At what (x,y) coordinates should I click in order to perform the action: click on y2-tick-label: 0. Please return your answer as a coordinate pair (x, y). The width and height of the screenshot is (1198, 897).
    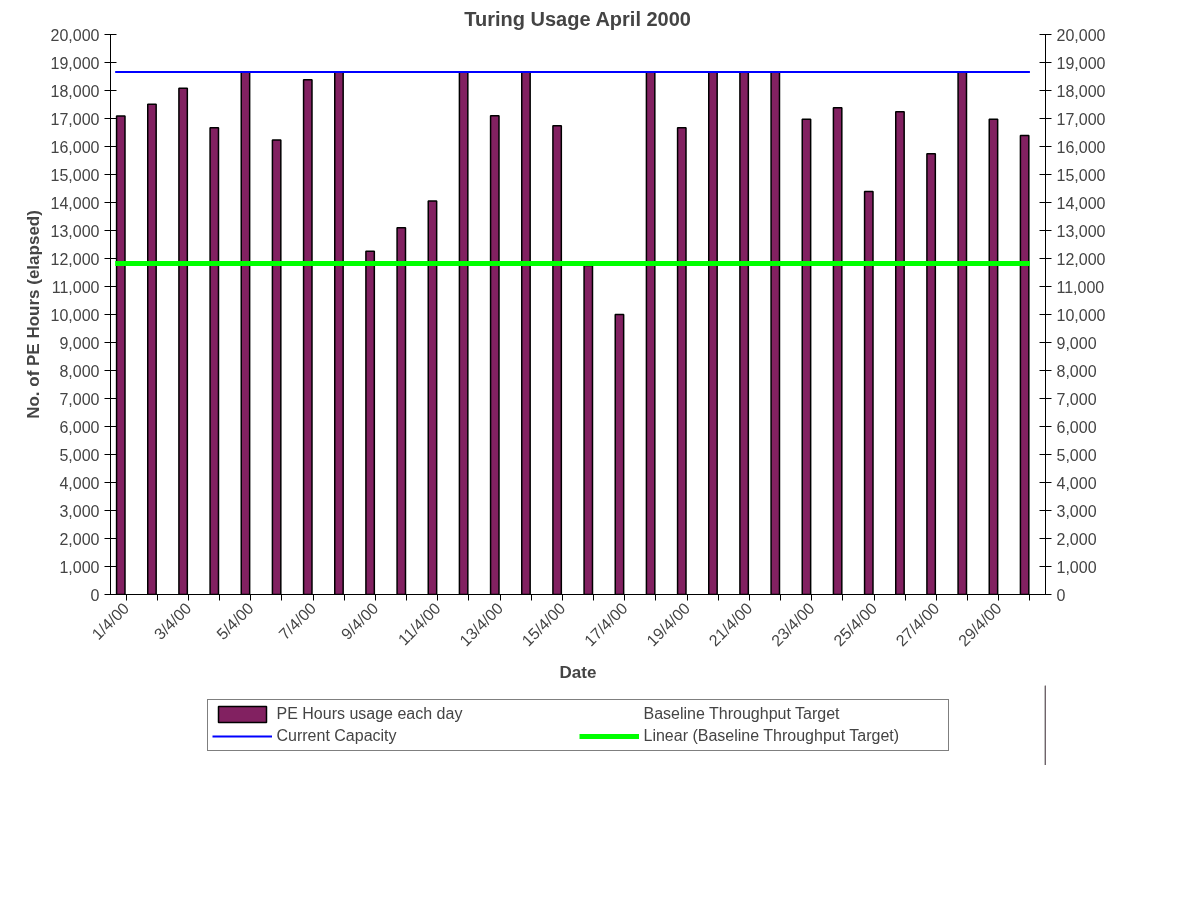
    Looking at the image, I should click on (1061, 595).